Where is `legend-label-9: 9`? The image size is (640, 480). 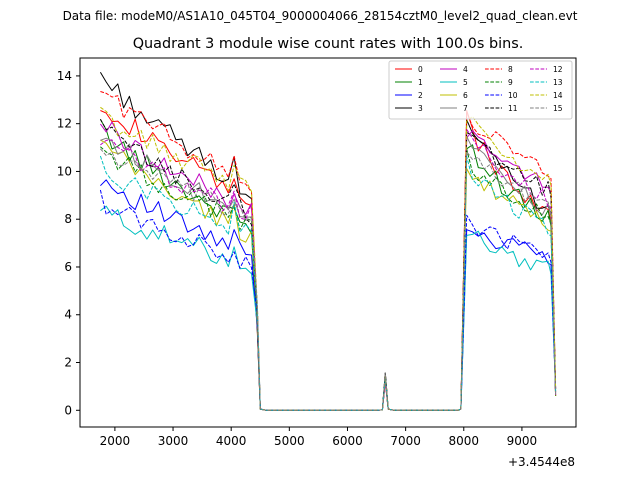 legend-label-9: 9 is located at coordinates (510, 82).